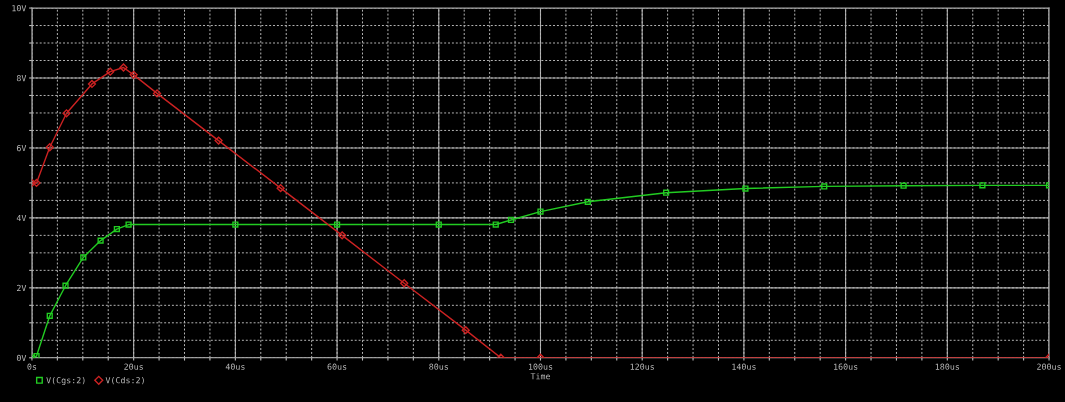 This screenshot has height=402, width=1065. I want to click on y-tick-label: 2V, so click(21, 288).